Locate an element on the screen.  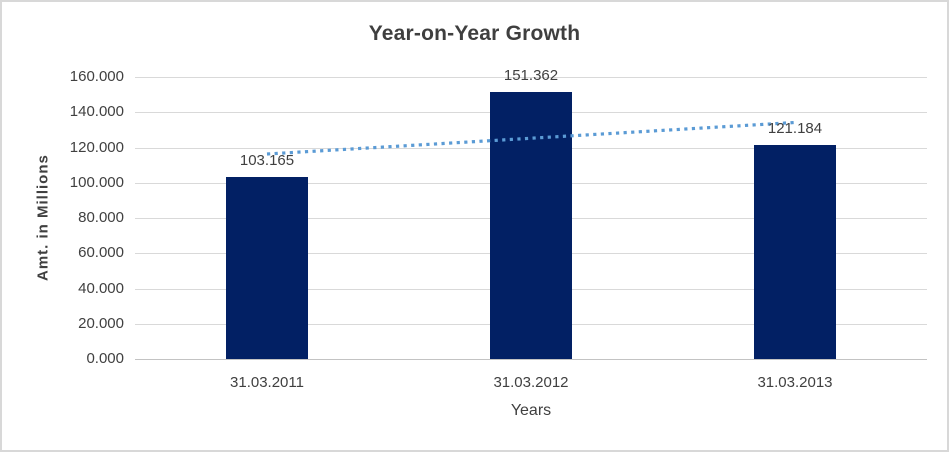
bar-data-label: 151.362 is located at coordinates (531, 76).